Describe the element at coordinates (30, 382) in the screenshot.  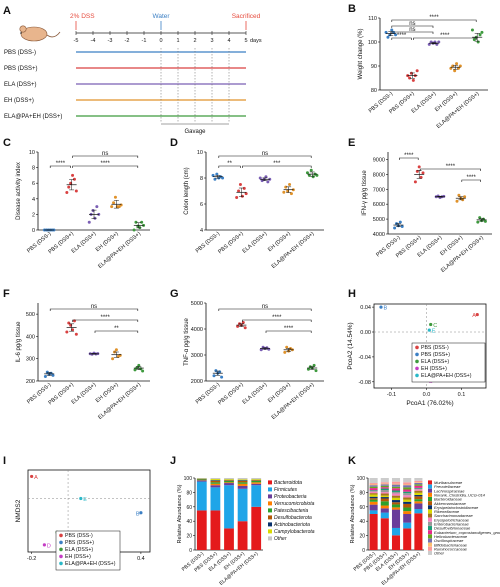
I see `y-tick-label: 200` at that location.